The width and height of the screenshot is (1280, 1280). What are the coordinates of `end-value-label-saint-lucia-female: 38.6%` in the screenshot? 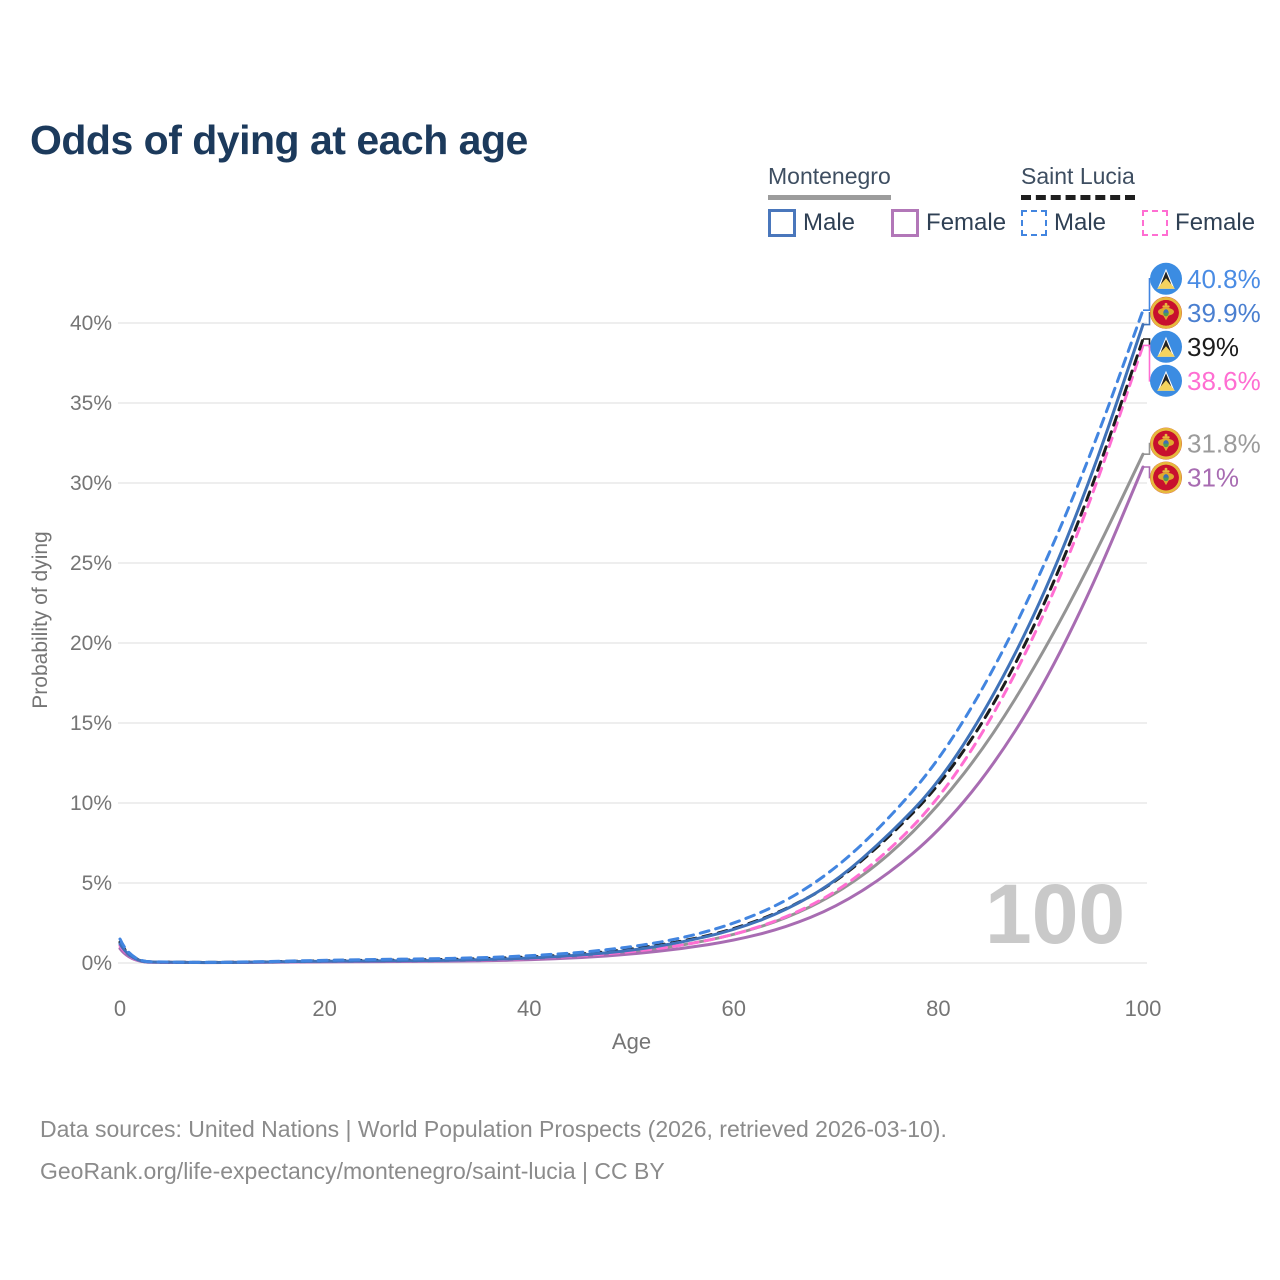 It's located at (1224, 381).